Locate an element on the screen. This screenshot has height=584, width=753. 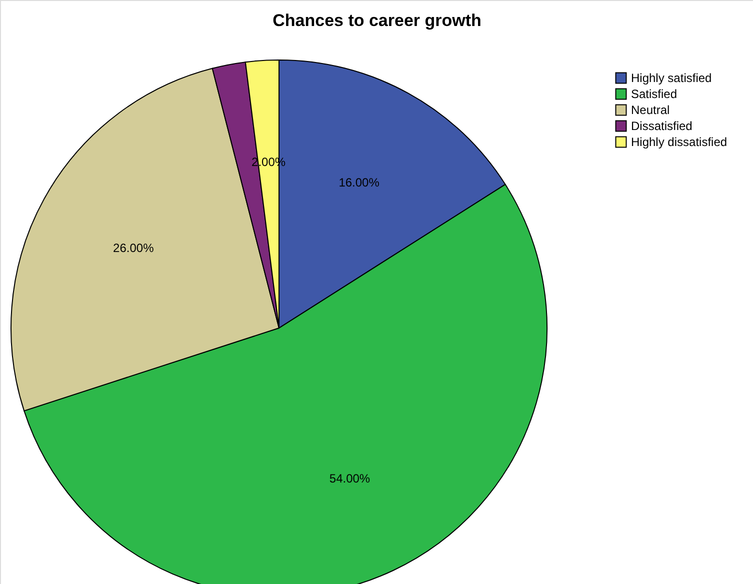
legend-label: Neutral is located at coordinates (650, 110).